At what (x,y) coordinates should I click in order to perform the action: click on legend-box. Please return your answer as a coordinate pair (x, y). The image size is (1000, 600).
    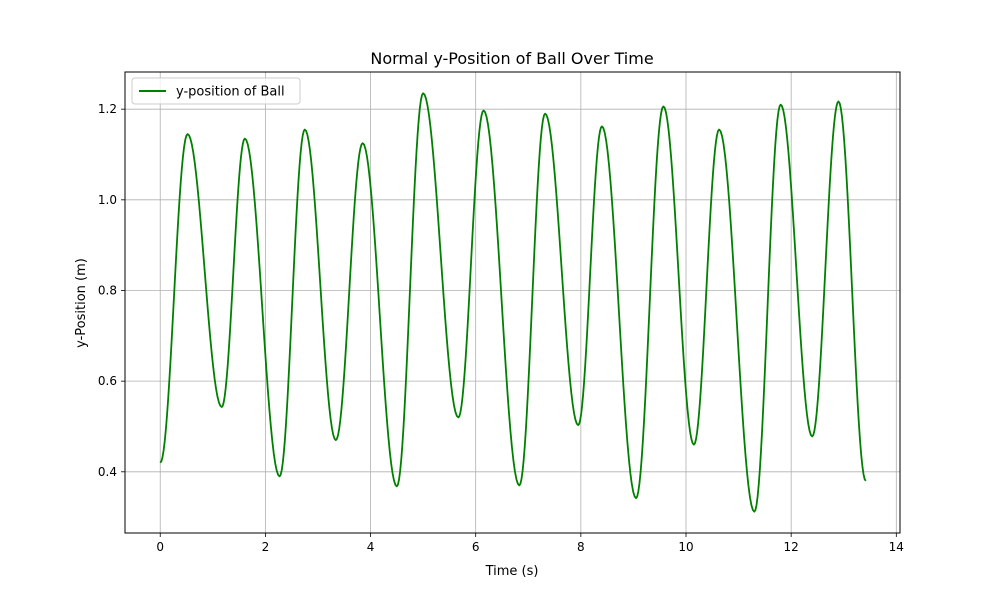
    Looking at the image, I should click on (216, 91).